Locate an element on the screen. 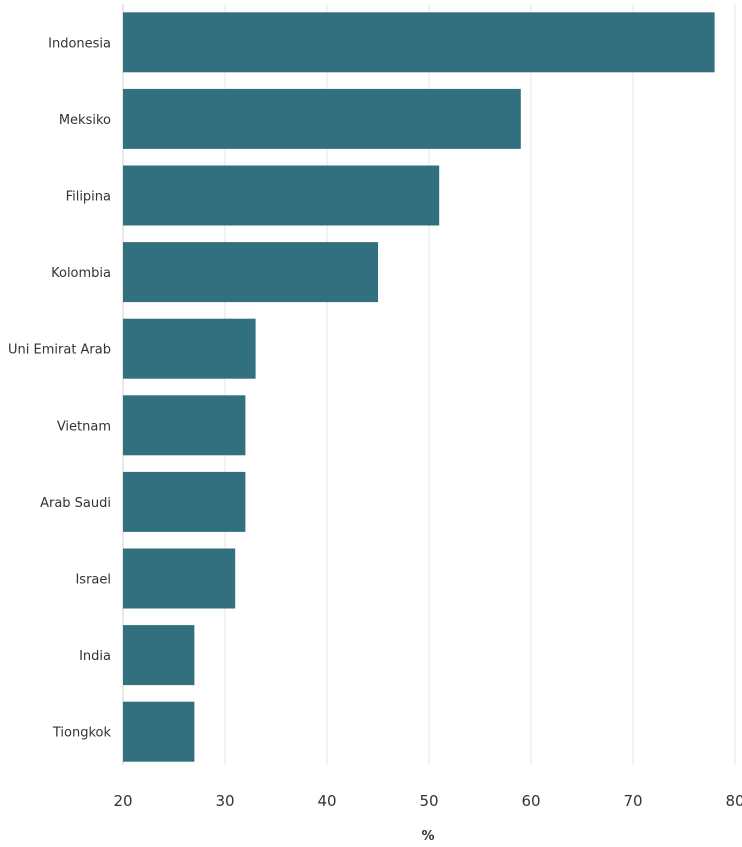  y-category-label: Indonesia is located at coordinates (79, 43).